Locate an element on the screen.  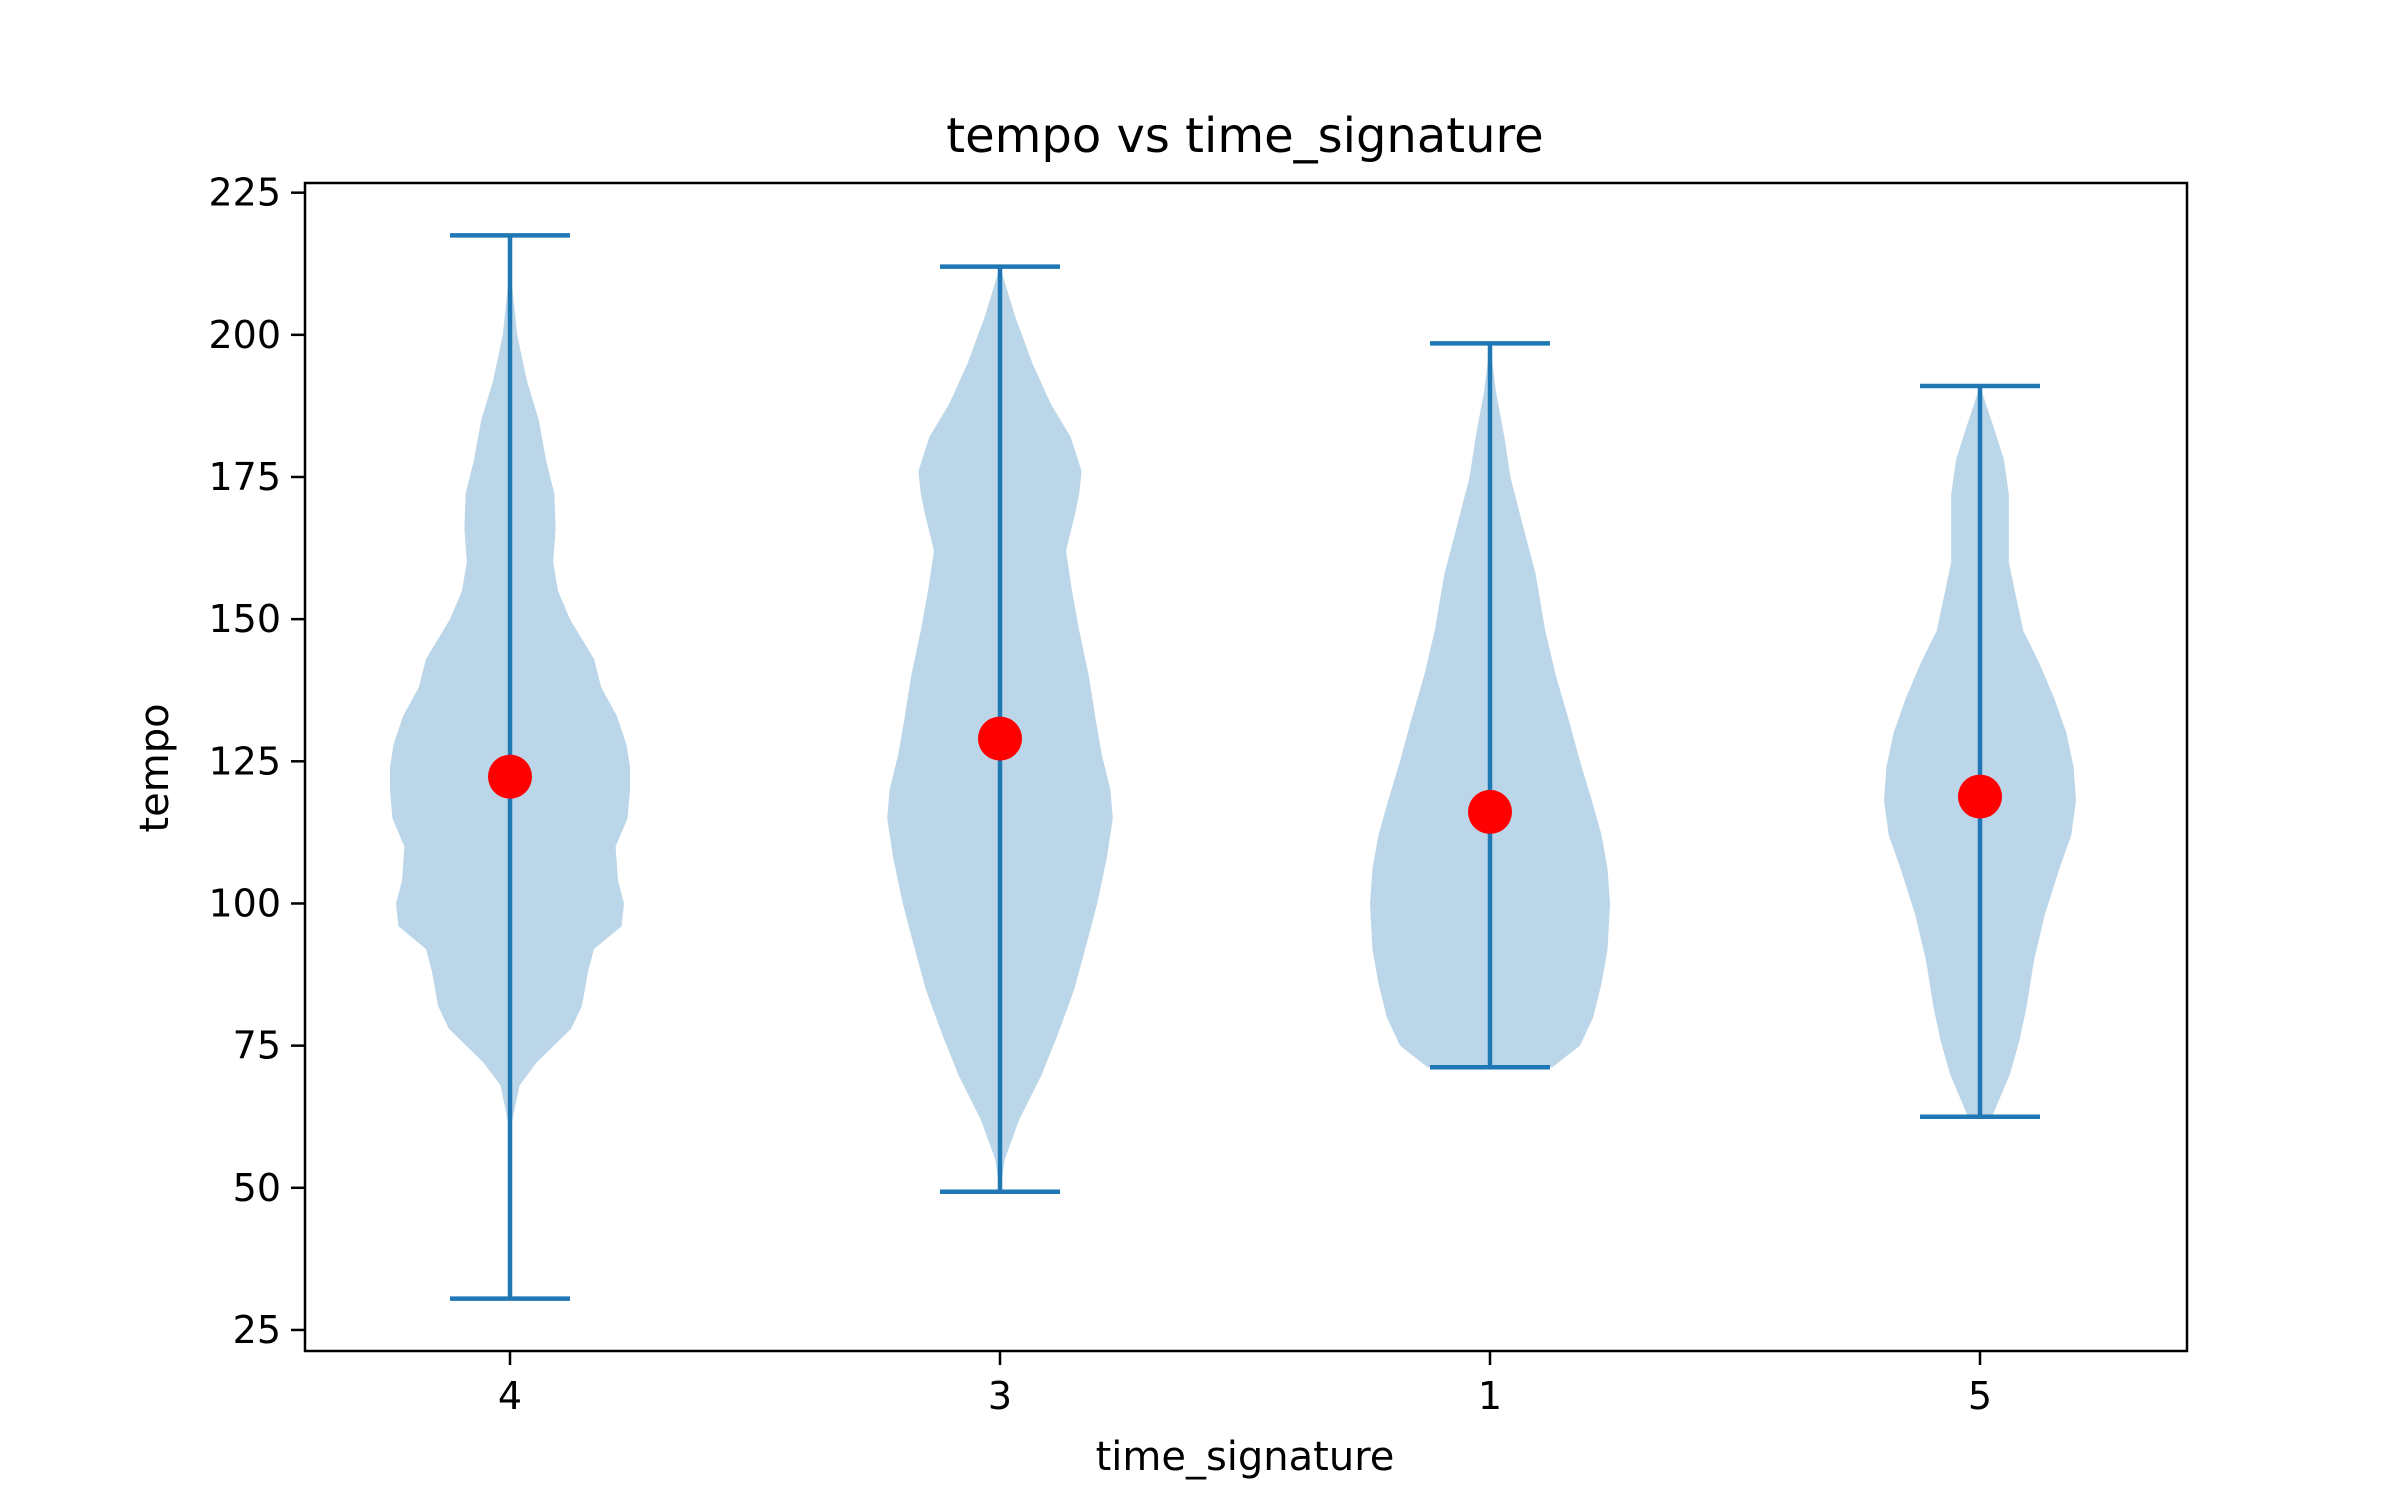
y-axis: 25 50 75 100 125 150 175 200 225 is located at coordinates (256, 761).